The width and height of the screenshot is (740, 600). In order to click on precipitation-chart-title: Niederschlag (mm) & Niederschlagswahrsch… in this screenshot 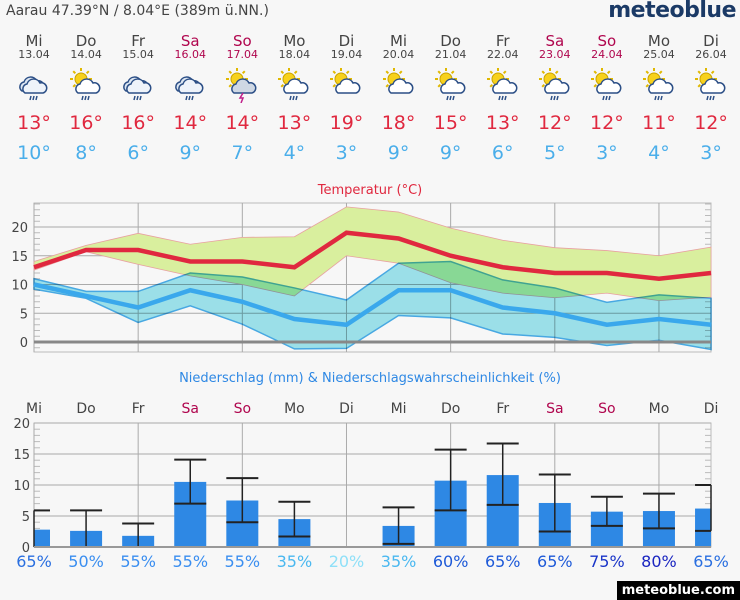, I will do `click(370, 378)`.